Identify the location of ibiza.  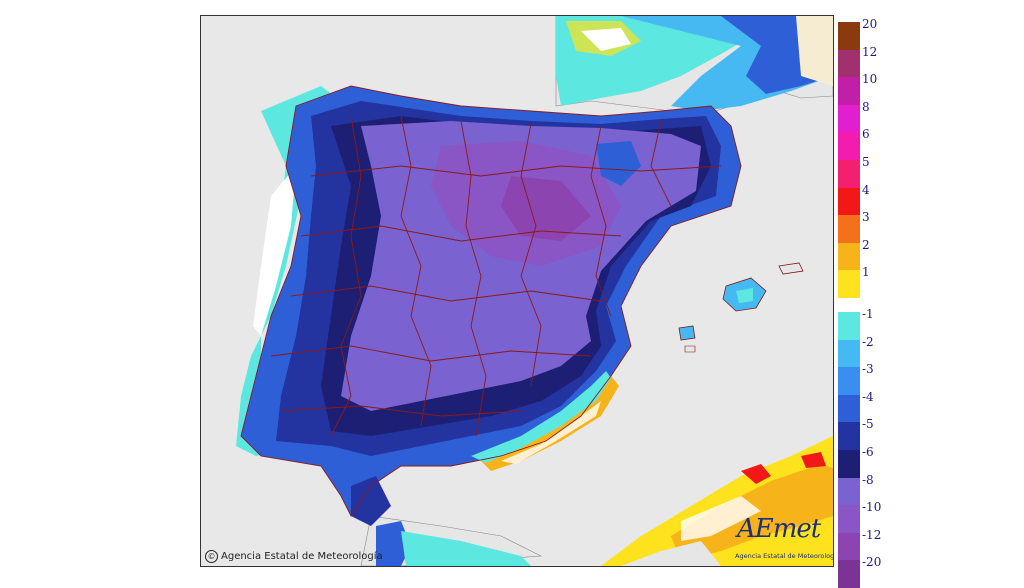
(687, 333).